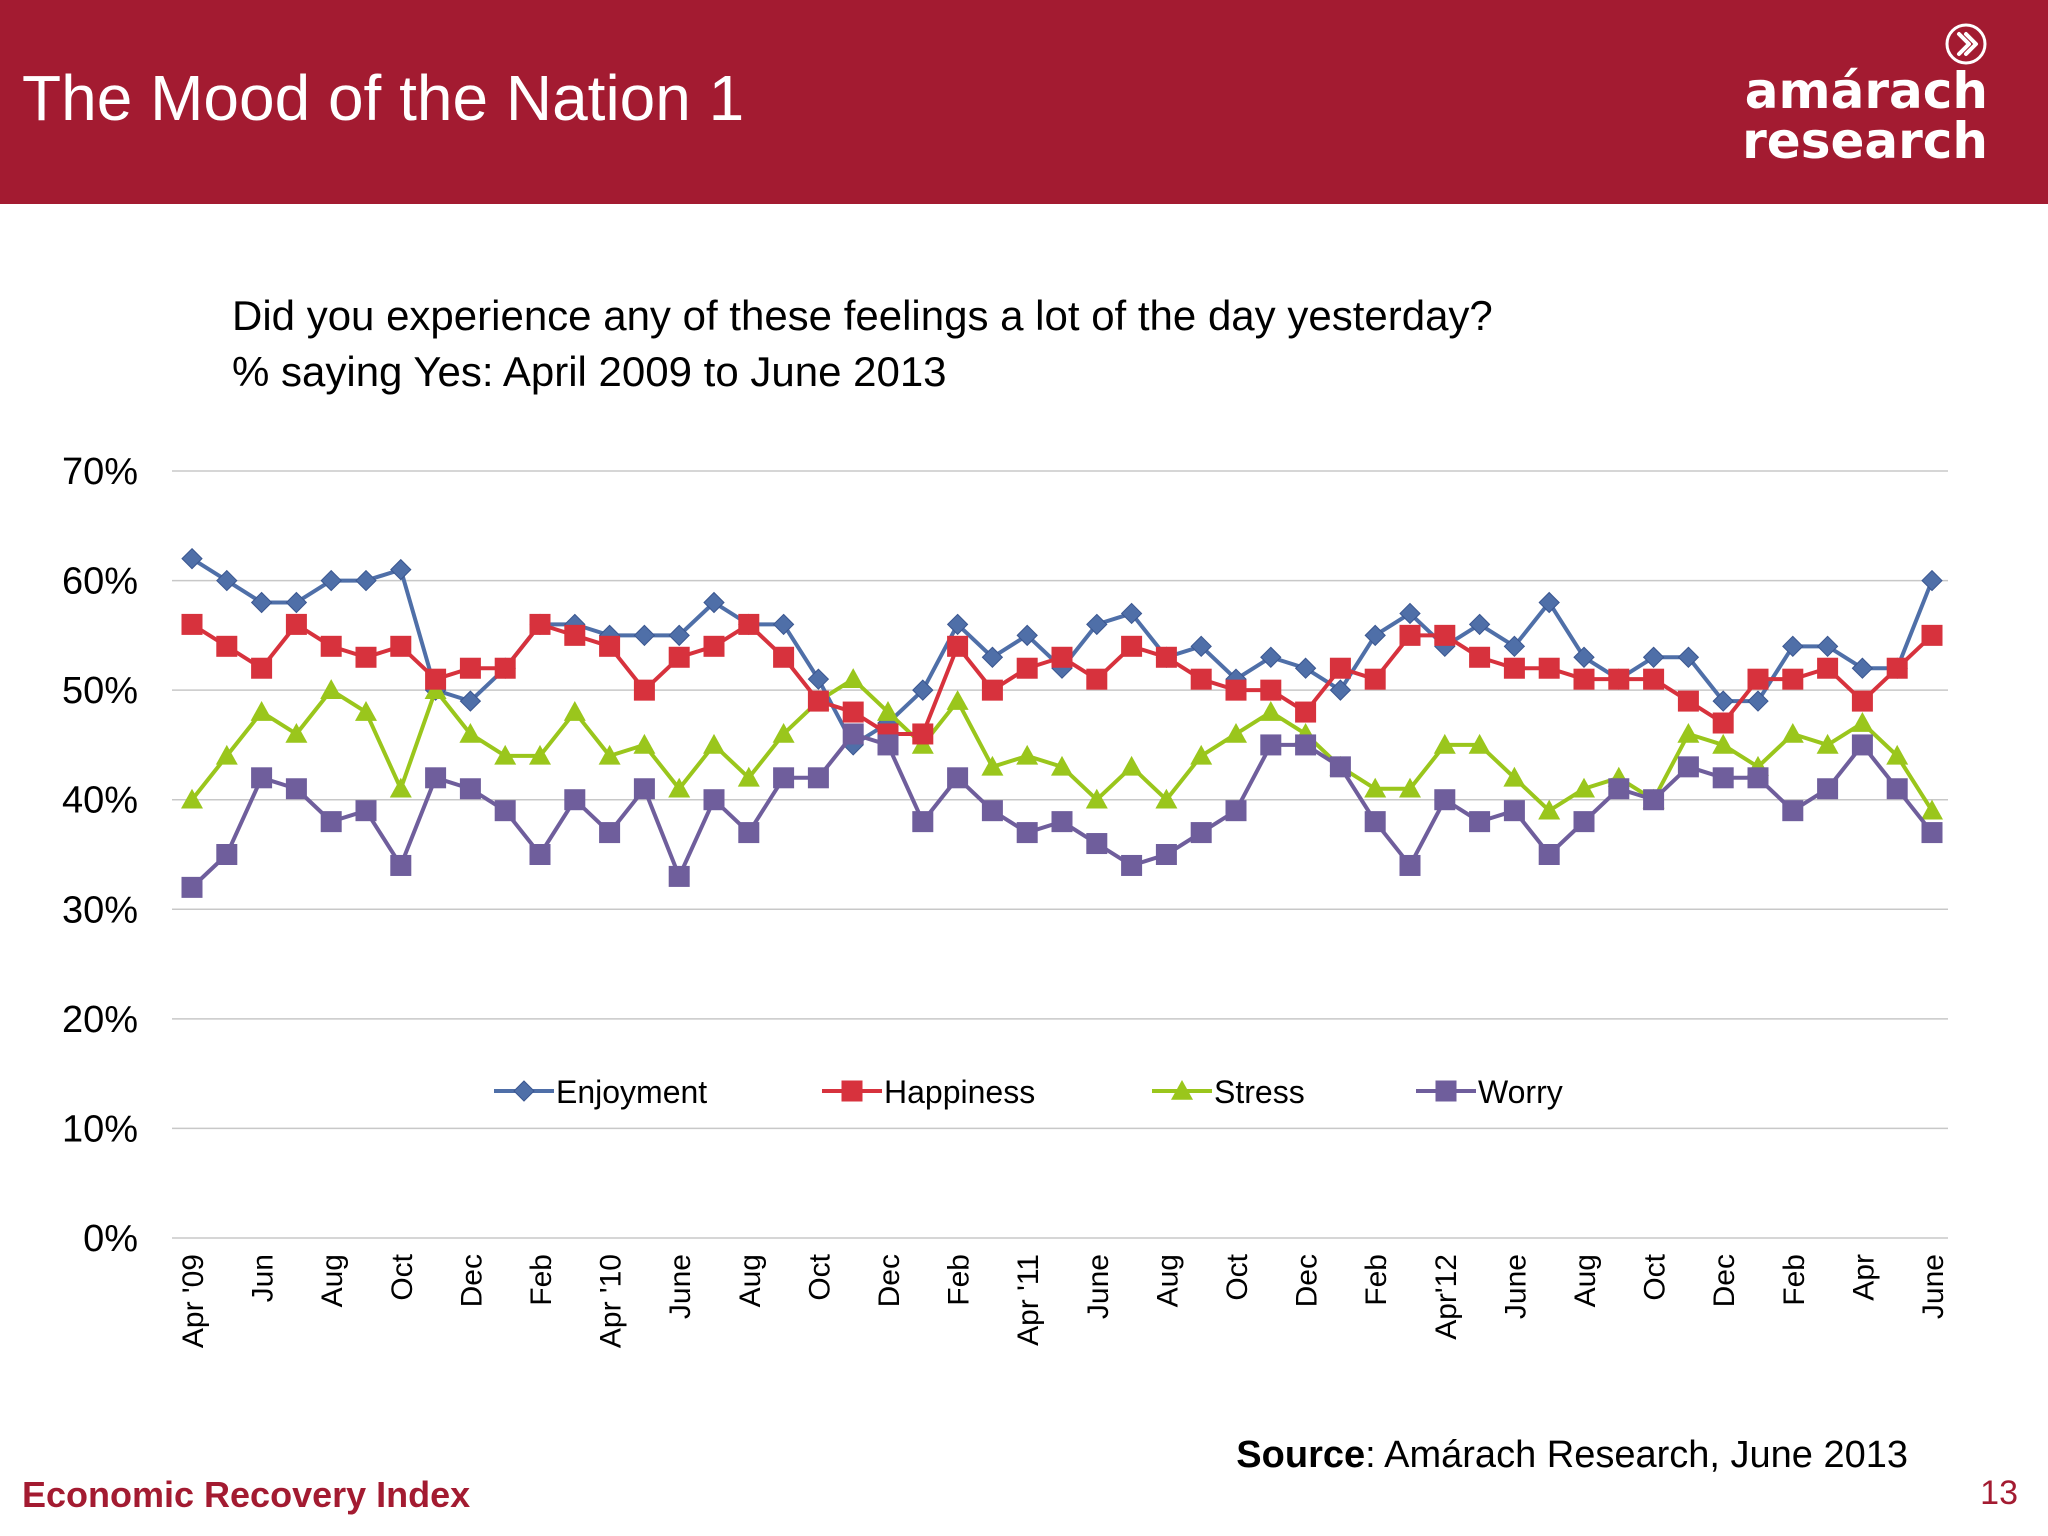 The image size is (2048, 1536). I want to click on logo-text: amárach research, so click(1865, 116).